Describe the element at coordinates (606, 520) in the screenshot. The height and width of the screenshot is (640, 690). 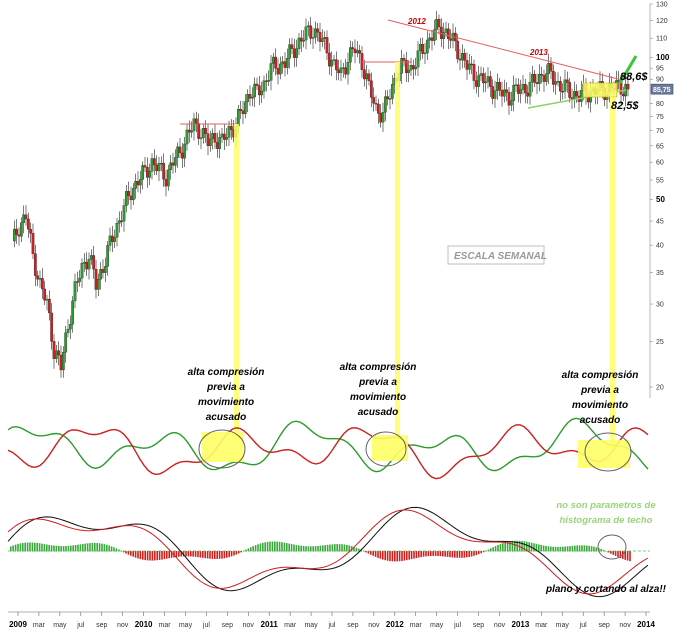
I see `note-top-line: histograma de techo` at that location.